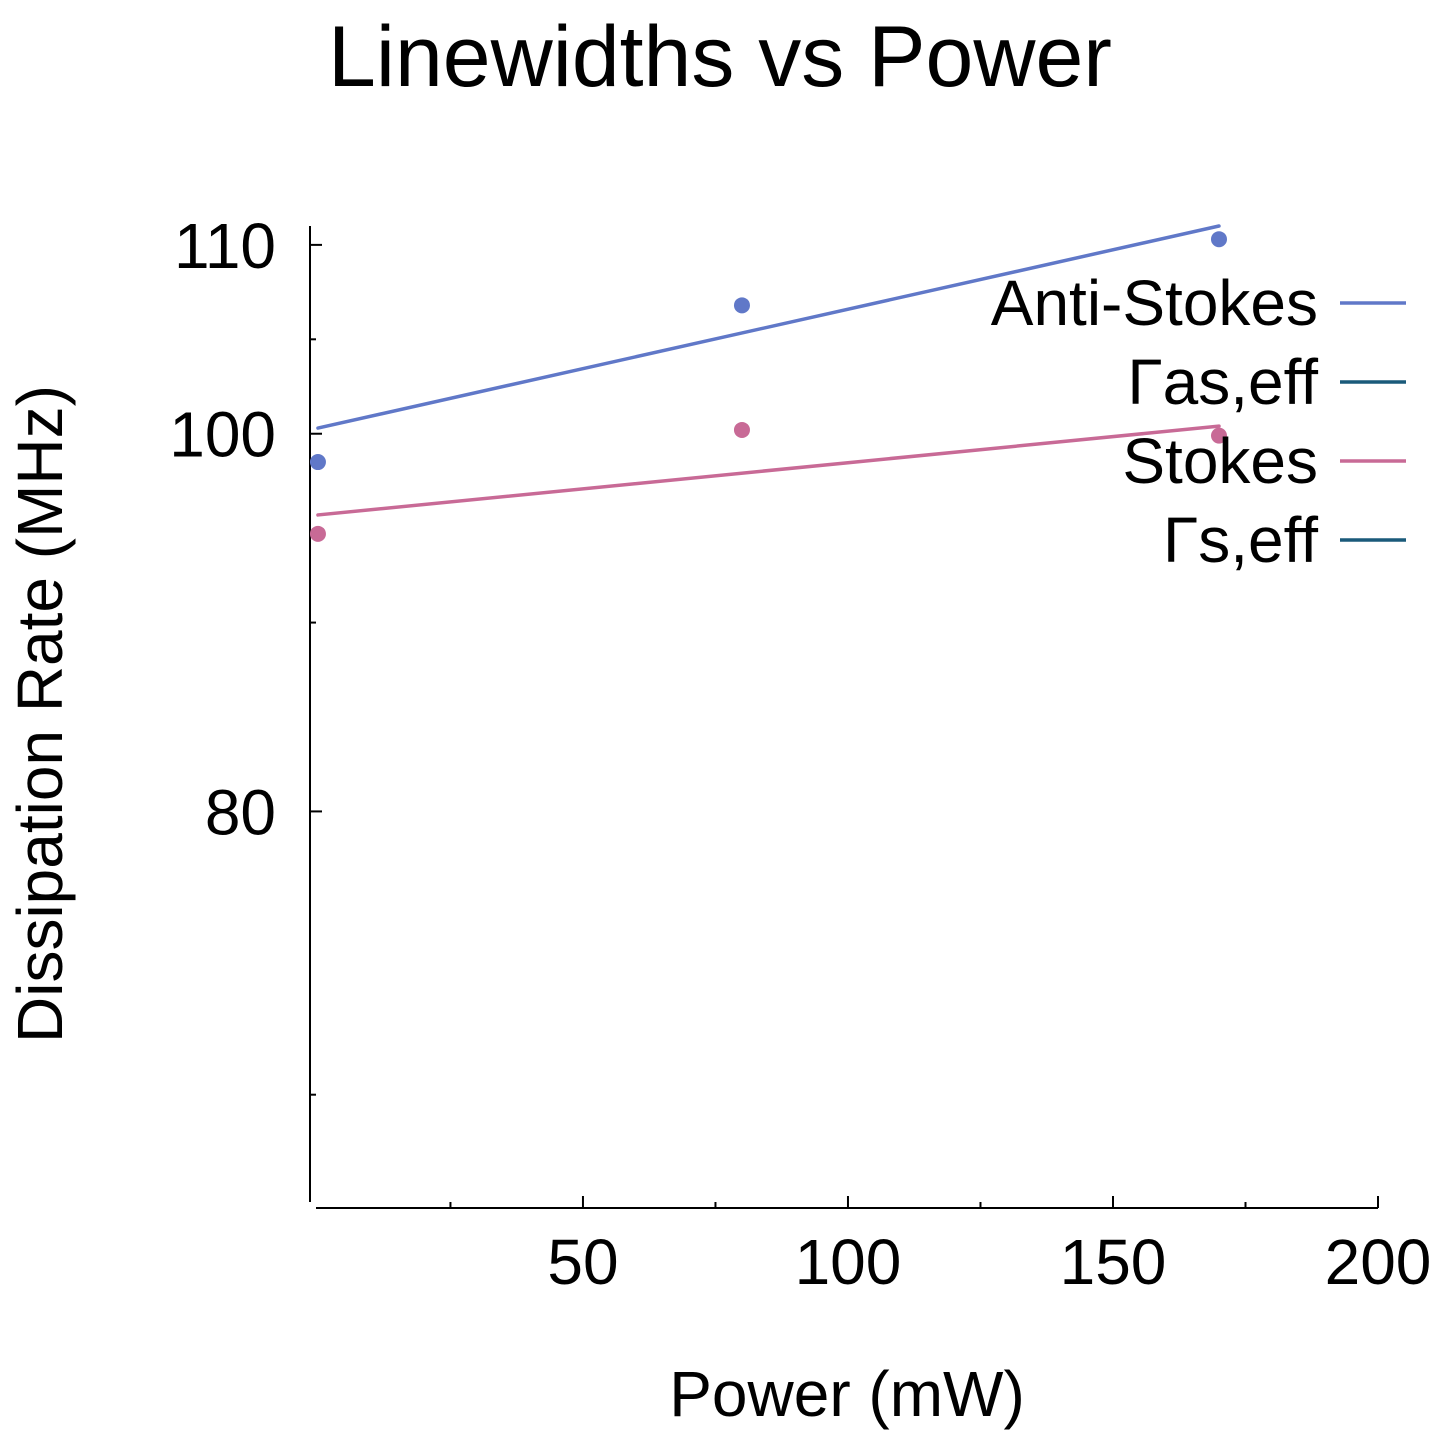 This screenshot has width=1440, height=1440. Describe the element at coordinates (1240, 540) in the screenshot. I see `legend-label: Γs,eff` at that location.